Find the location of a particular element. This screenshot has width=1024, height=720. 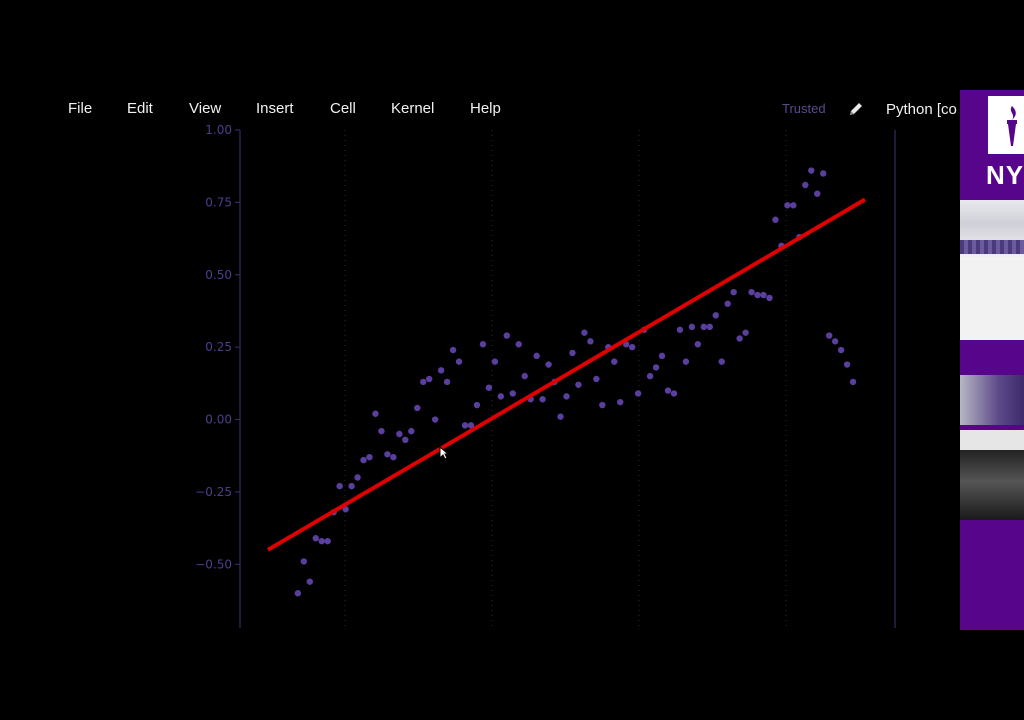

y-tick-label: 0.25 is located at coordinates (218, 347).